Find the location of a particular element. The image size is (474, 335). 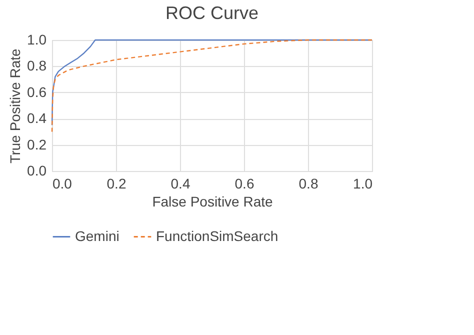

x-tick-label: 0.2 is located at coordinates (116, 184).